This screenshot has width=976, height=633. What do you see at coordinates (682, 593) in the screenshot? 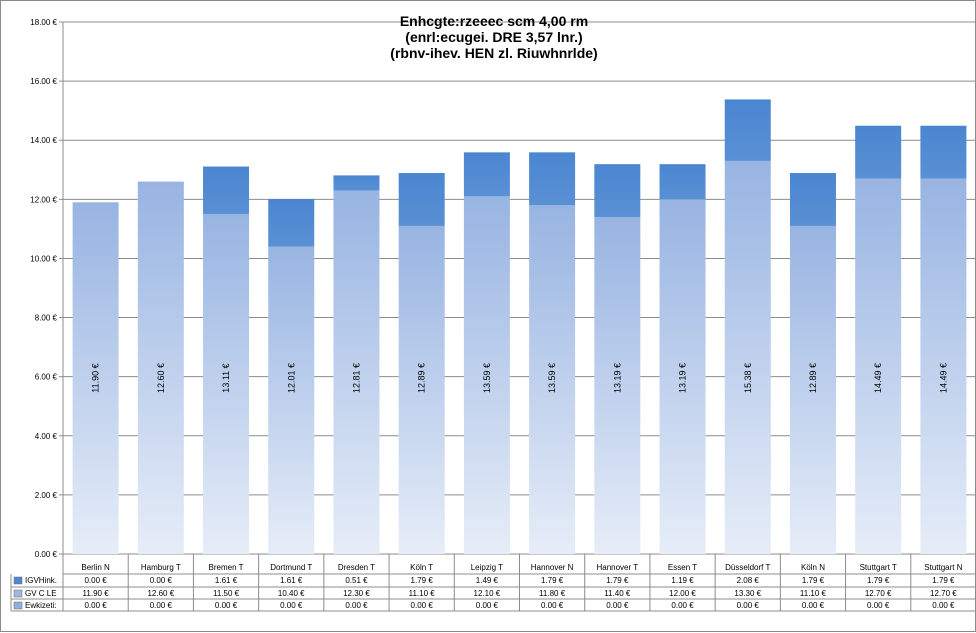
I see `table-cell: 12.00 €` at bounding box center [682, 593].